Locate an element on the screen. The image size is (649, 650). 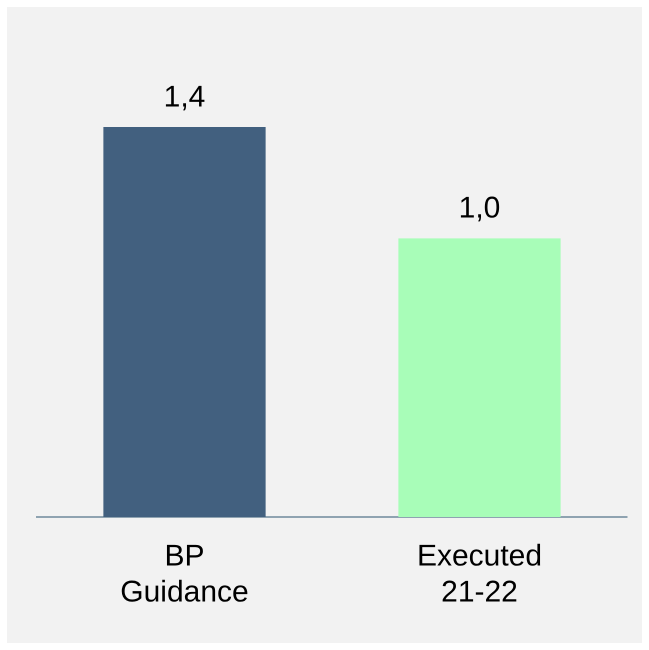
x-tick-label: BP Guidance is located at coordinates (184, 573).